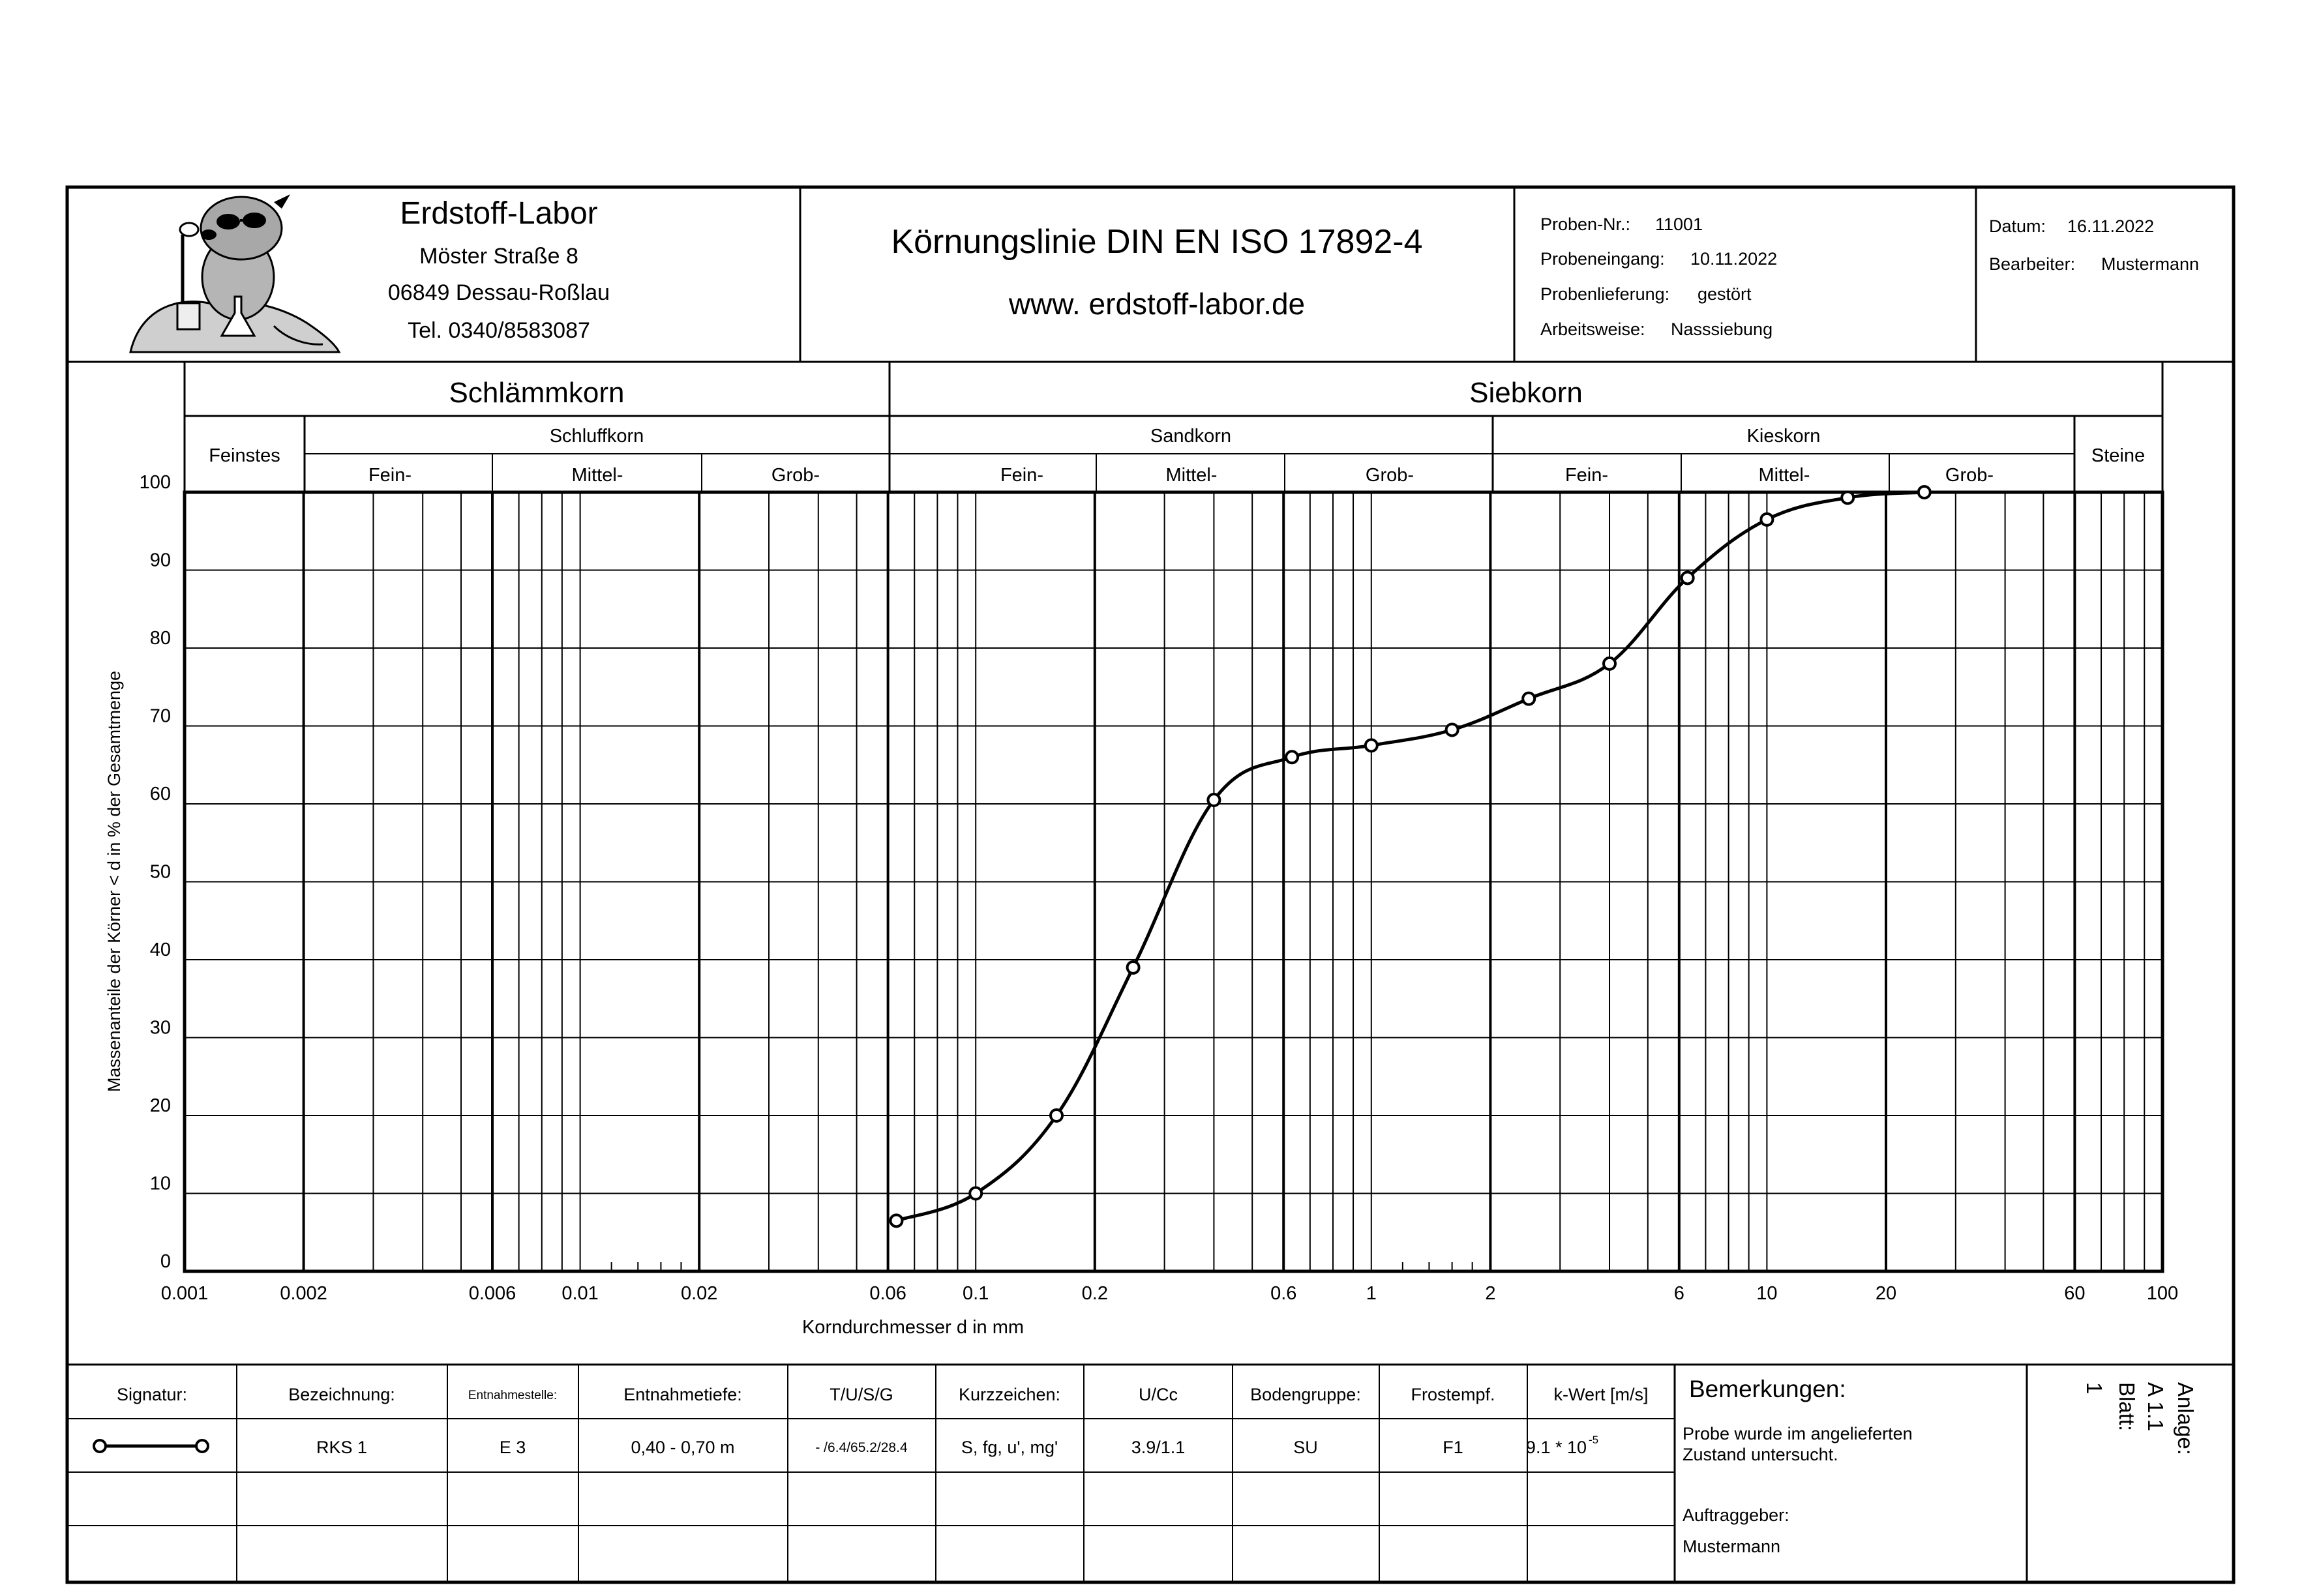  Describe the element at coordinates (1157, 304) in the screenshot. I see `lab-website: www. erdstoff-labor.de` at that location.